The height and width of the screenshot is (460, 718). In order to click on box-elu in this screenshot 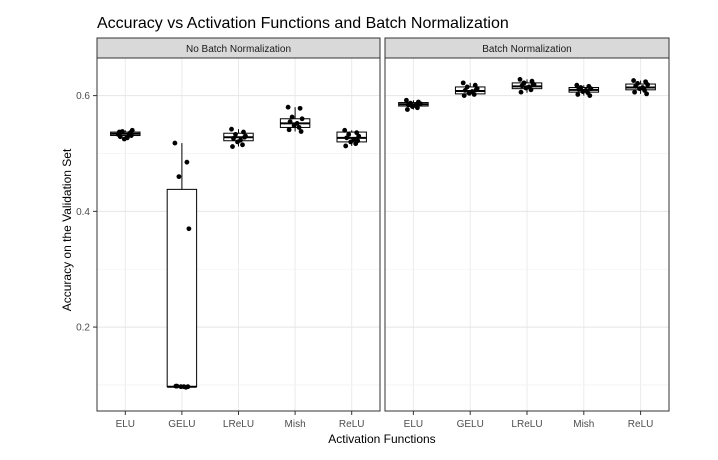, I will do `click(125, 135)`.